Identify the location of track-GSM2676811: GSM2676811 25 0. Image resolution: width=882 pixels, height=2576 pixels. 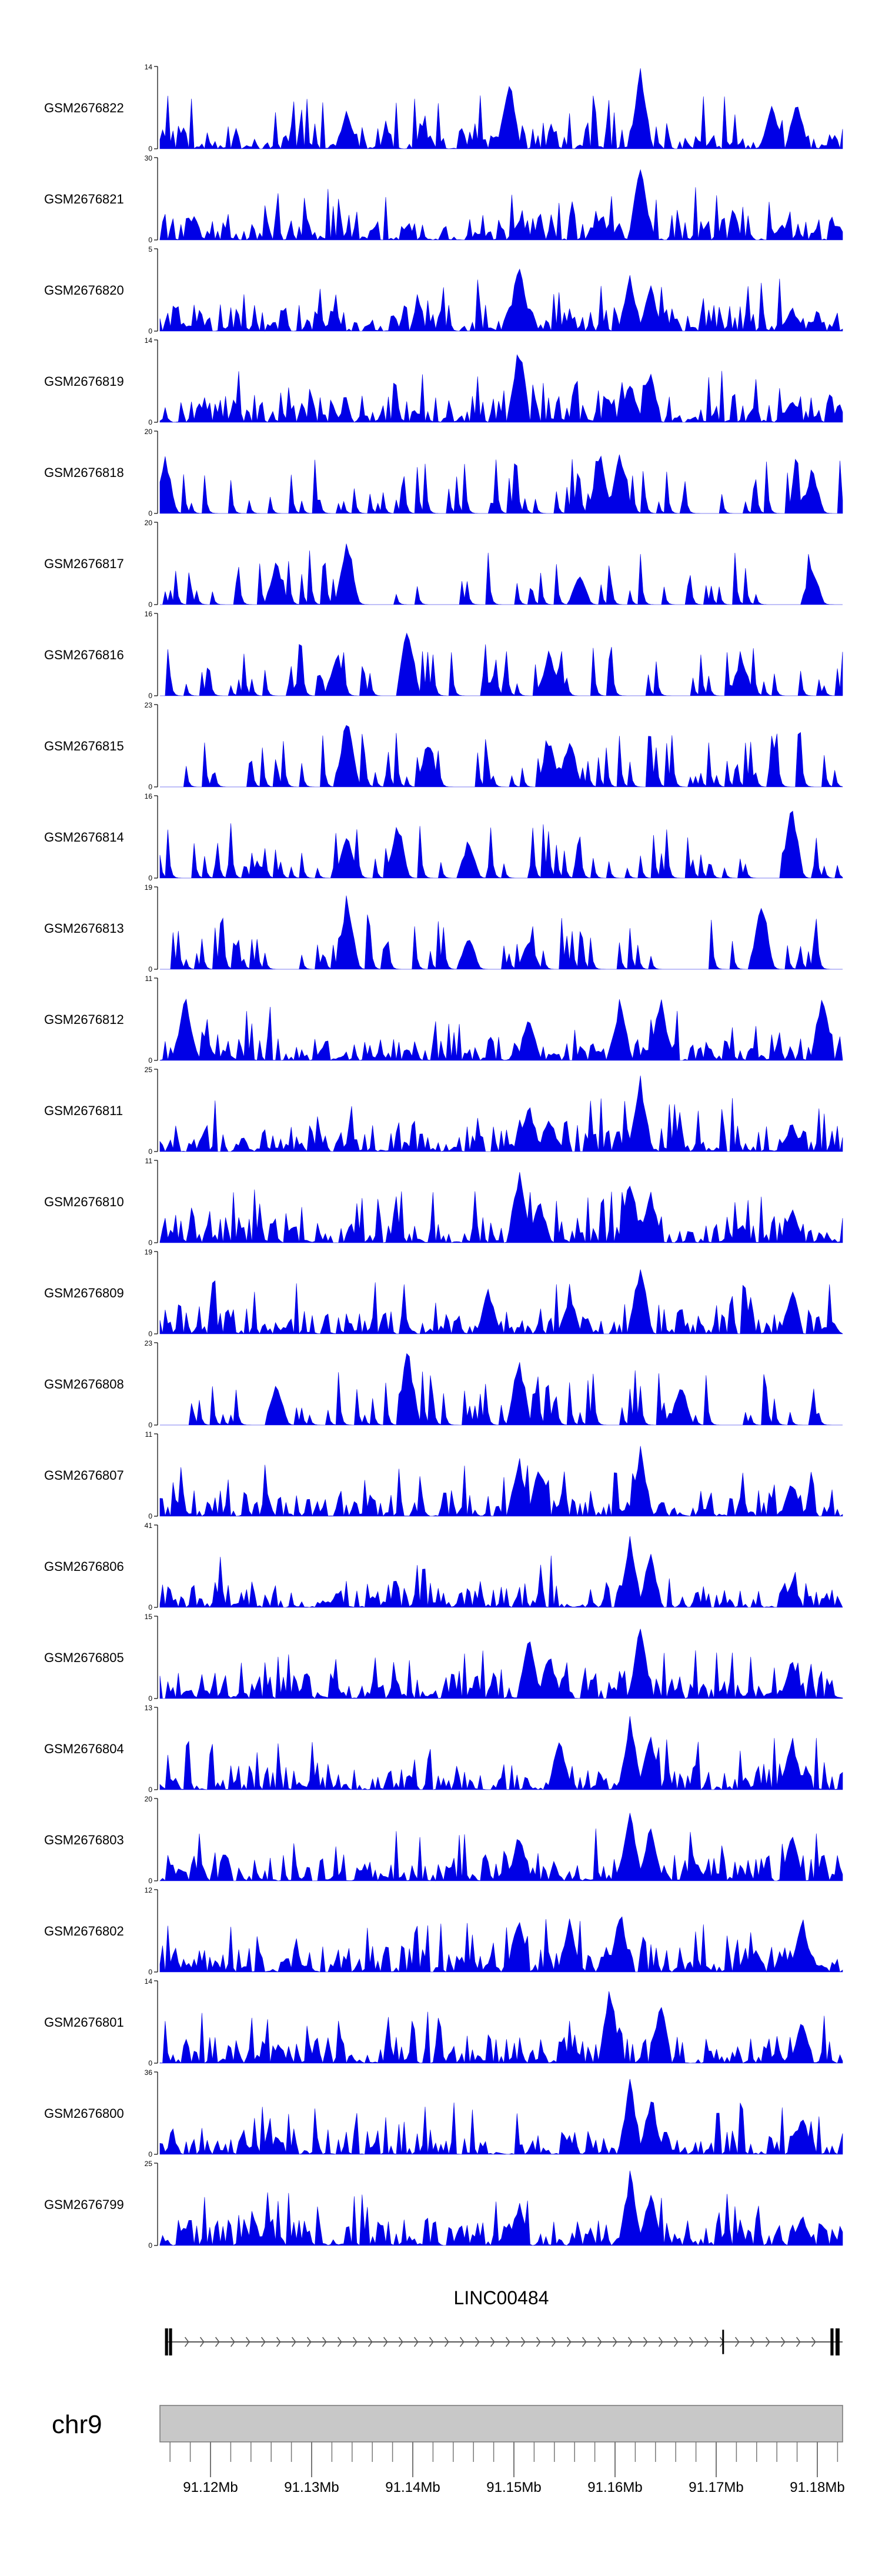
(443, 1111).